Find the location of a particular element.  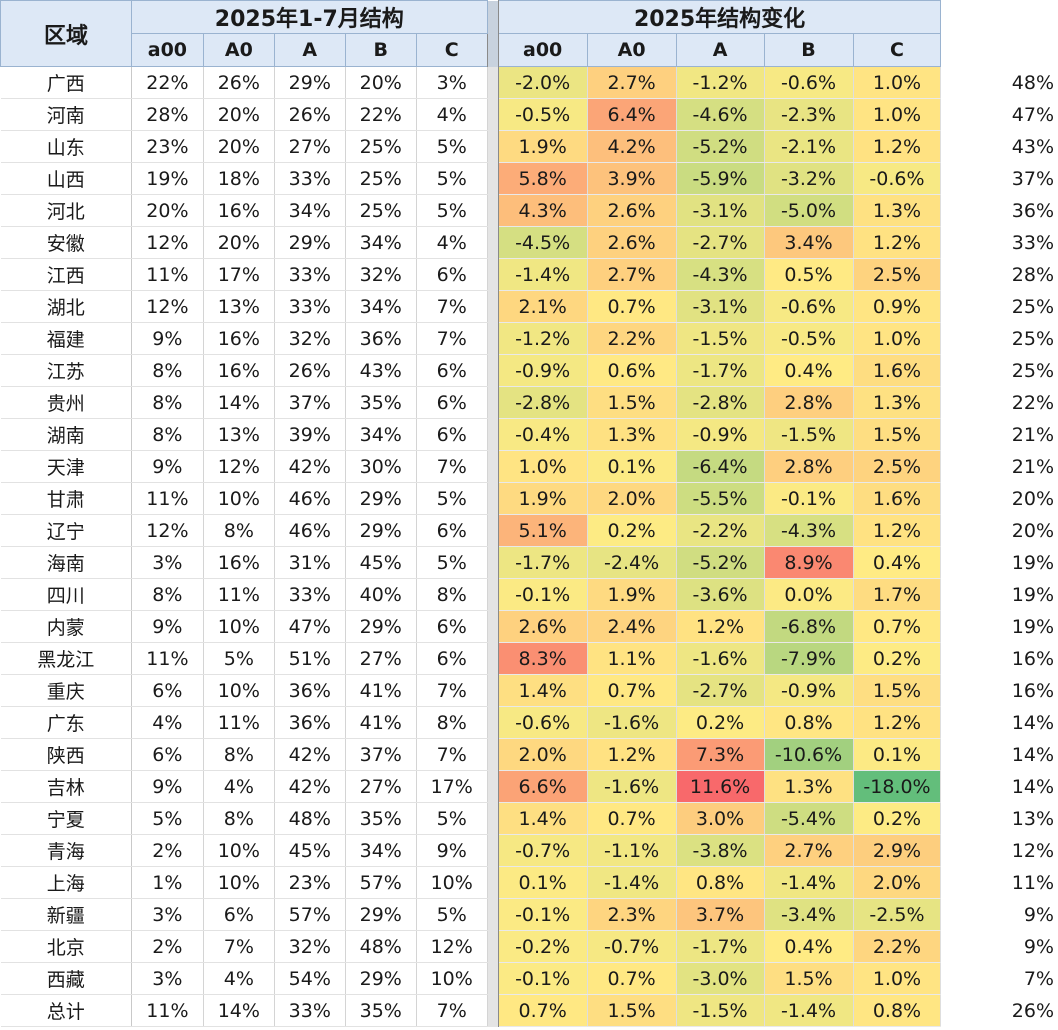

change-cell-A0: -2.4% is located at coordinates (632, 562).